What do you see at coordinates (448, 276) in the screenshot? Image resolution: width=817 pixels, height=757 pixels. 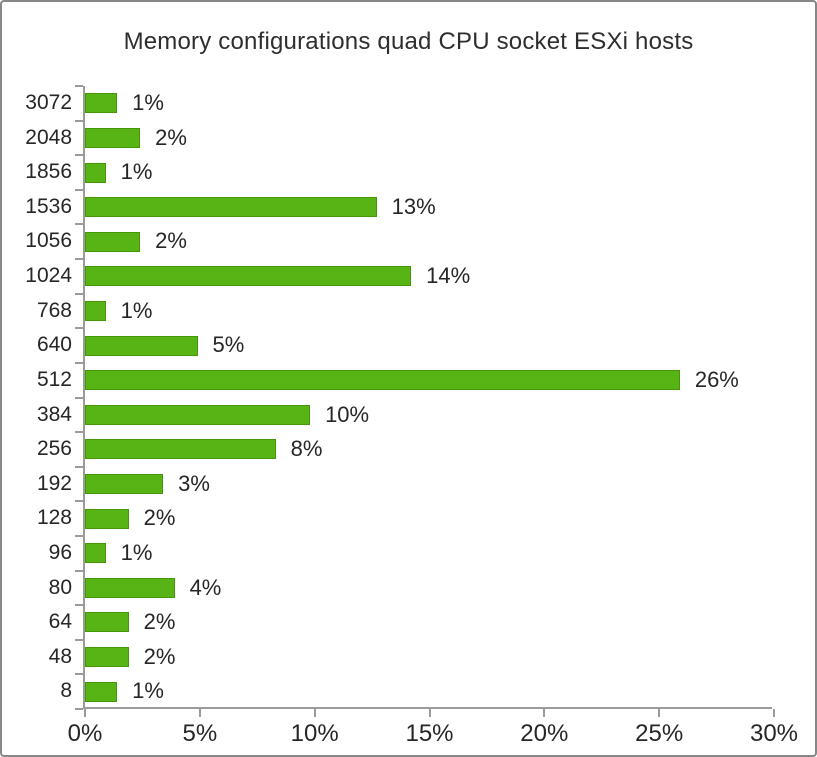 I see `bar-value-label: 14%` at bounding box center [448, 276].